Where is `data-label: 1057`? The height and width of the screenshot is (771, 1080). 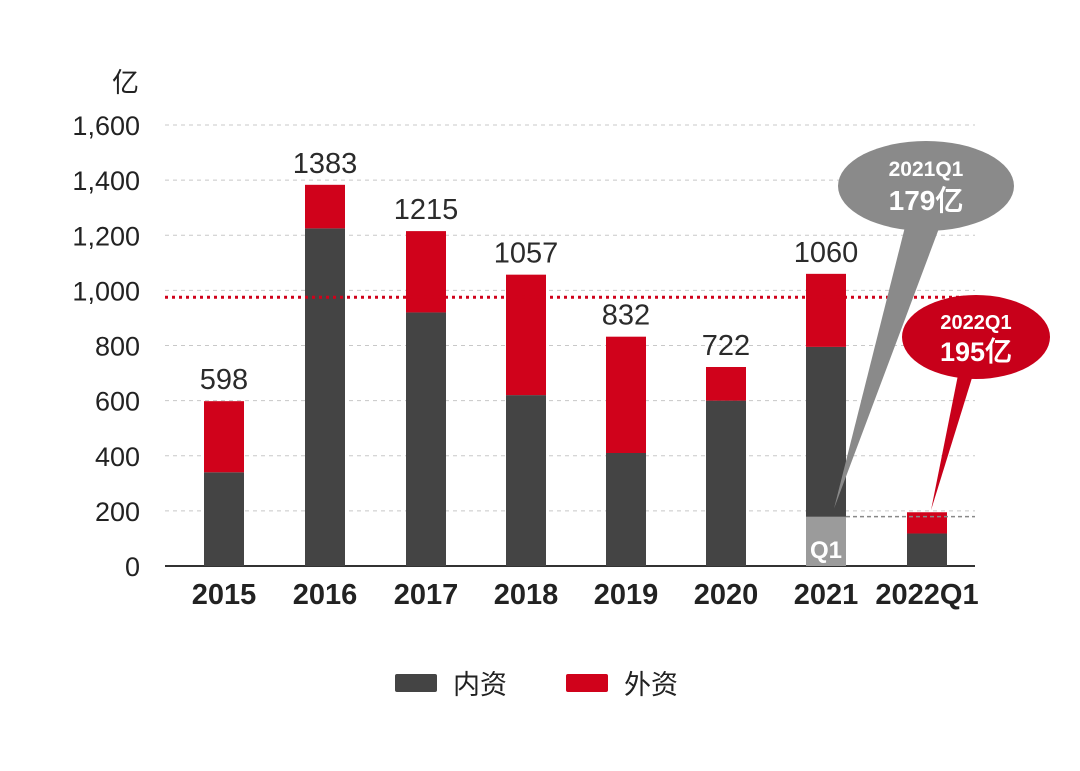
data-label: 1057 is located at coordinates (526, 254).